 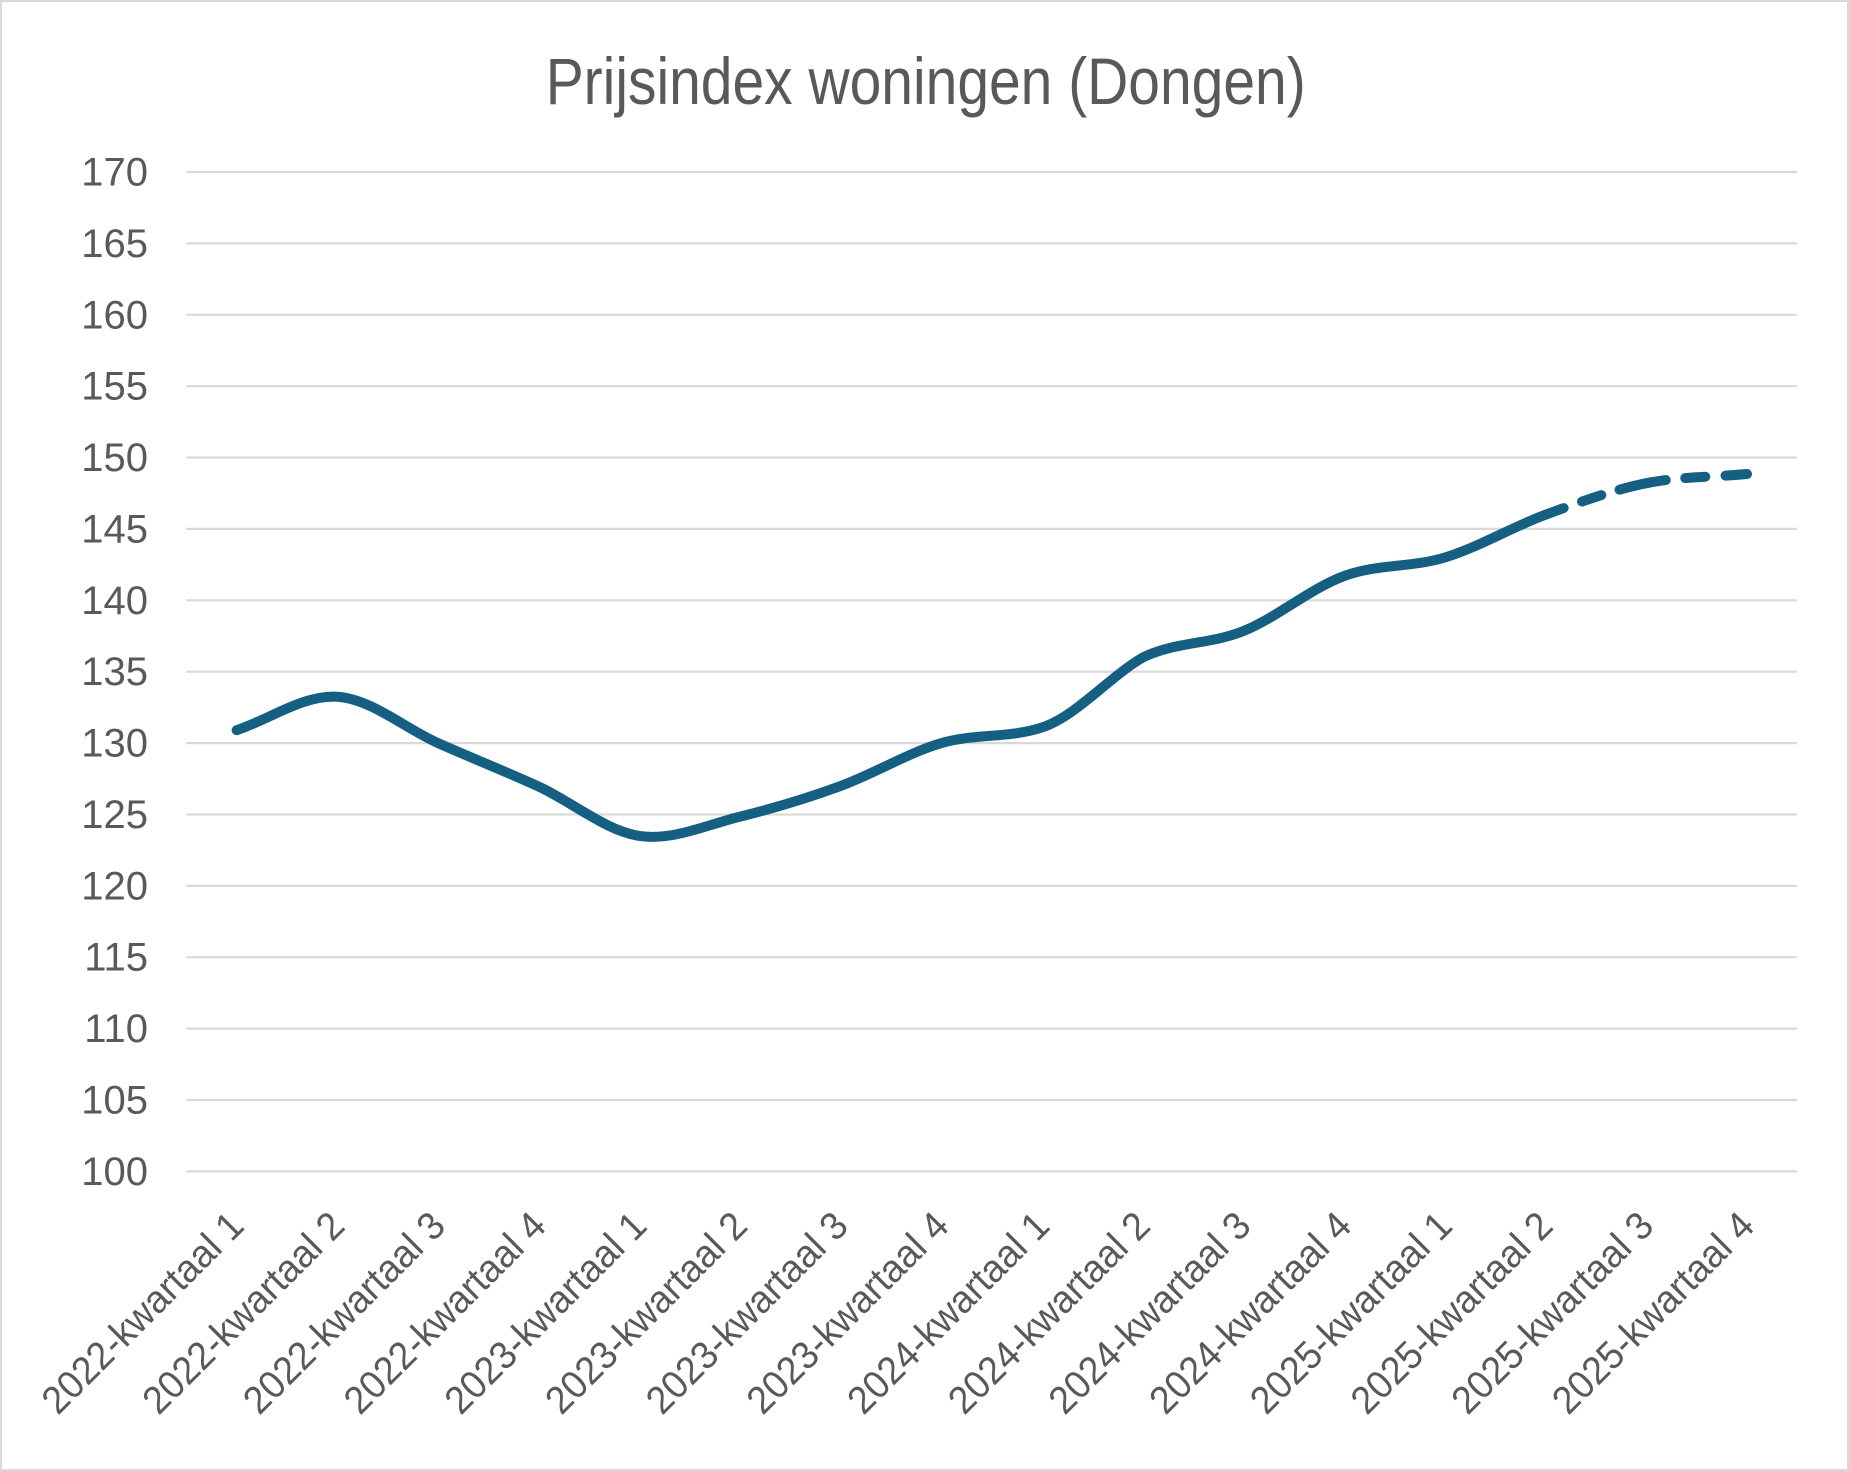 I want to click on svg-text: 140, so click(x=114, y=601).